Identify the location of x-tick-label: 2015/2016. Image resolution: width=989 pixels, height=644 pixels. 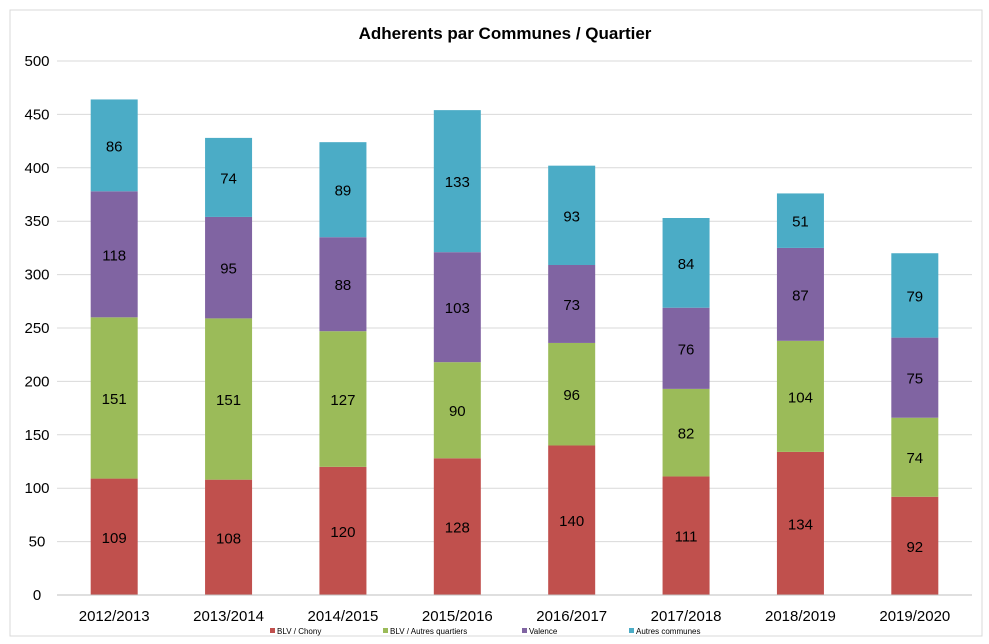
(457, 616).